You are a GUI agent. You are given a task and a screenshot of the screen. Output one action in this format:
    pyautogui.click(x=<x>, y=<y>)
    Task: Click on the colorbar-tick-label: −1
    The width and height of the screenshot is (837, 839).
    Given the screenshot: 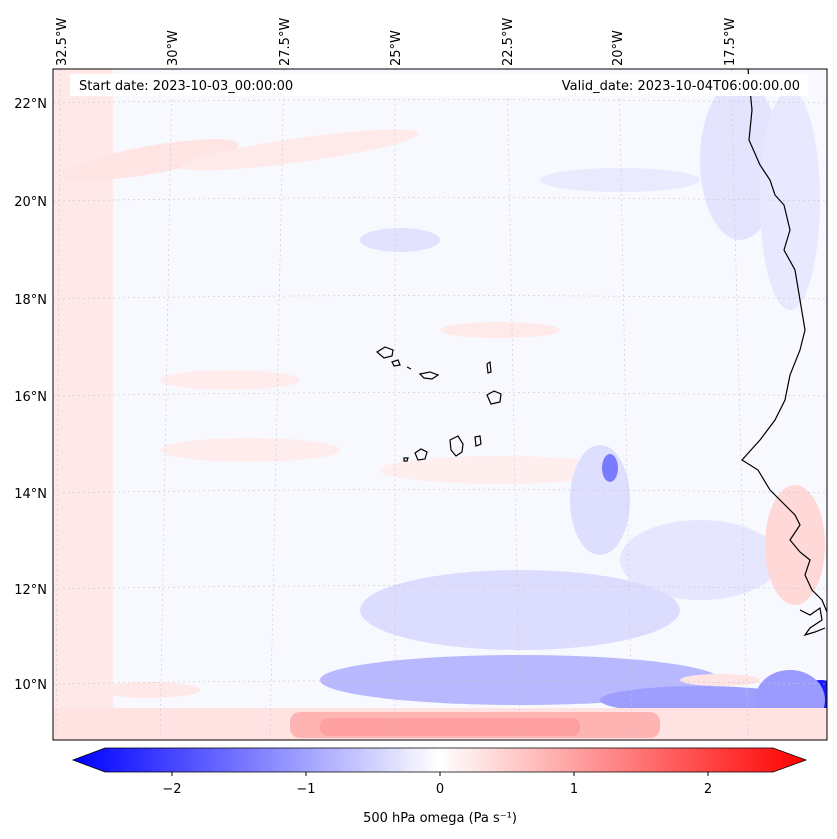 What is the action you would take?
    pyautogui.click(x=305, y=789)
    